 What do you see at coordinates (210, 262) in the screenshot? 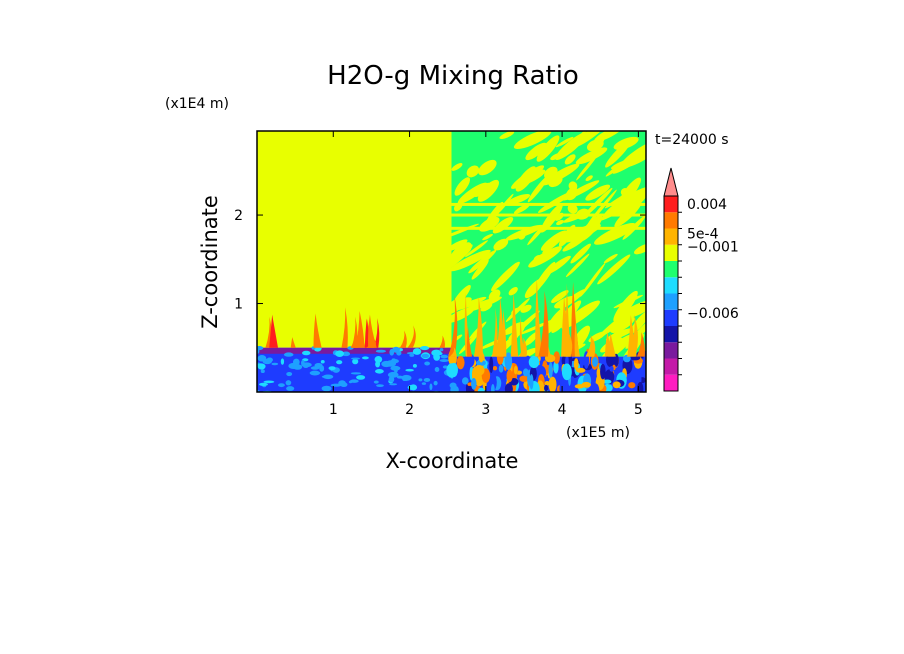
I see `y-axis-label: Z-coordinate` at bounding box center [210, 262].